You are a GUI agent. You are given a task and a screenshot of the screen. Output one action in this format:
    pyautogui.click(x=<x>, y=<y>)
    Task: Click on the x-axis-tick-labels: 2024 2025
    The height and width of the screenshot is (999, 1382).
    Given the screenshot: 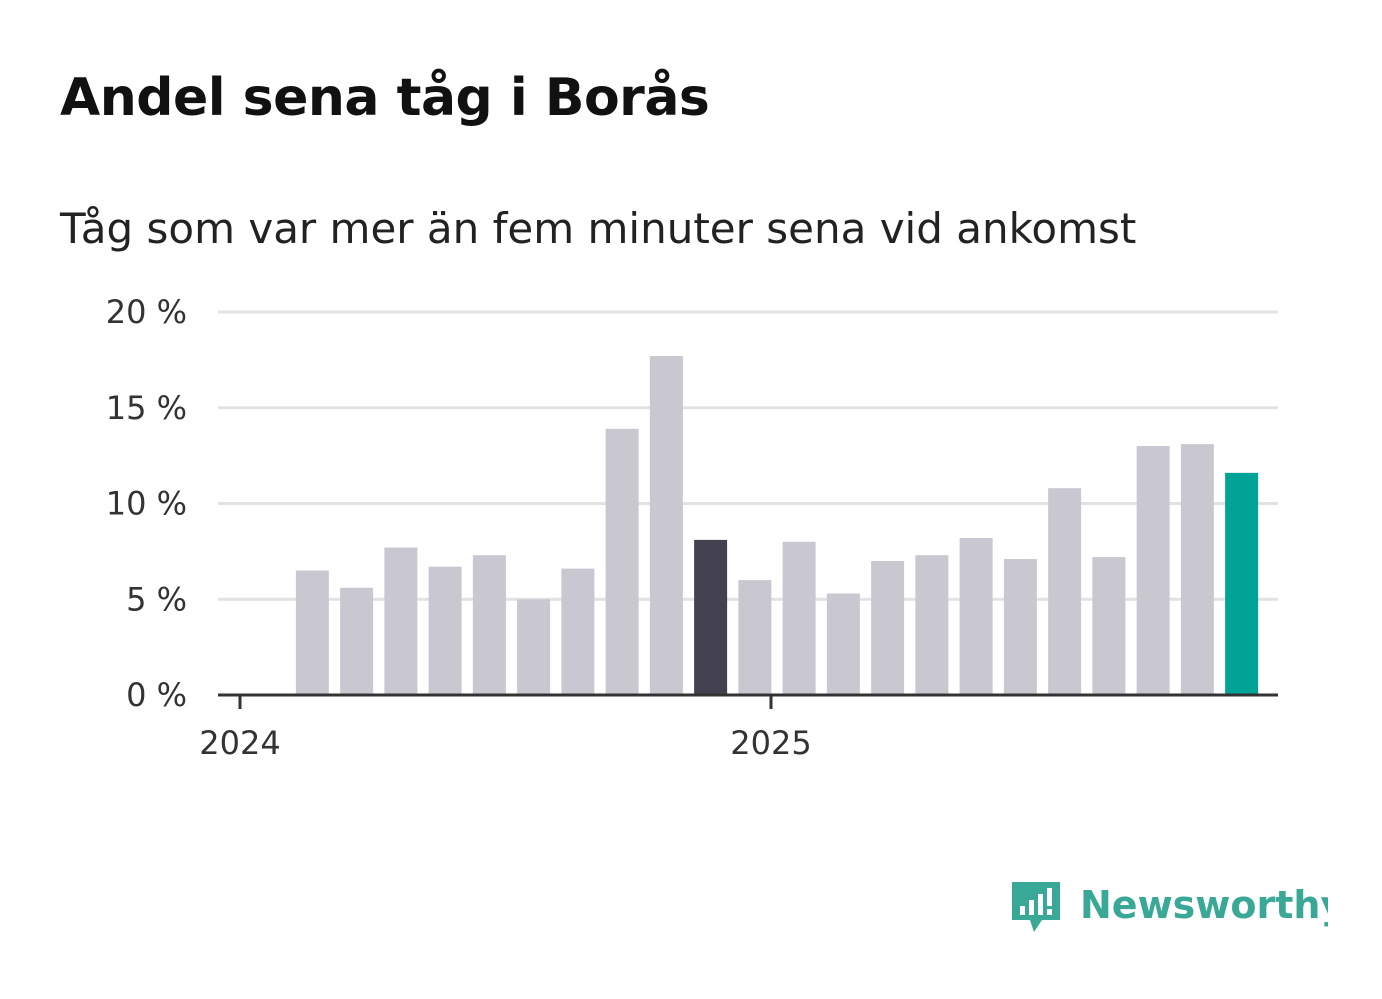 What is the action you would take?
    pyautogui.click(x=505, y=743)
    